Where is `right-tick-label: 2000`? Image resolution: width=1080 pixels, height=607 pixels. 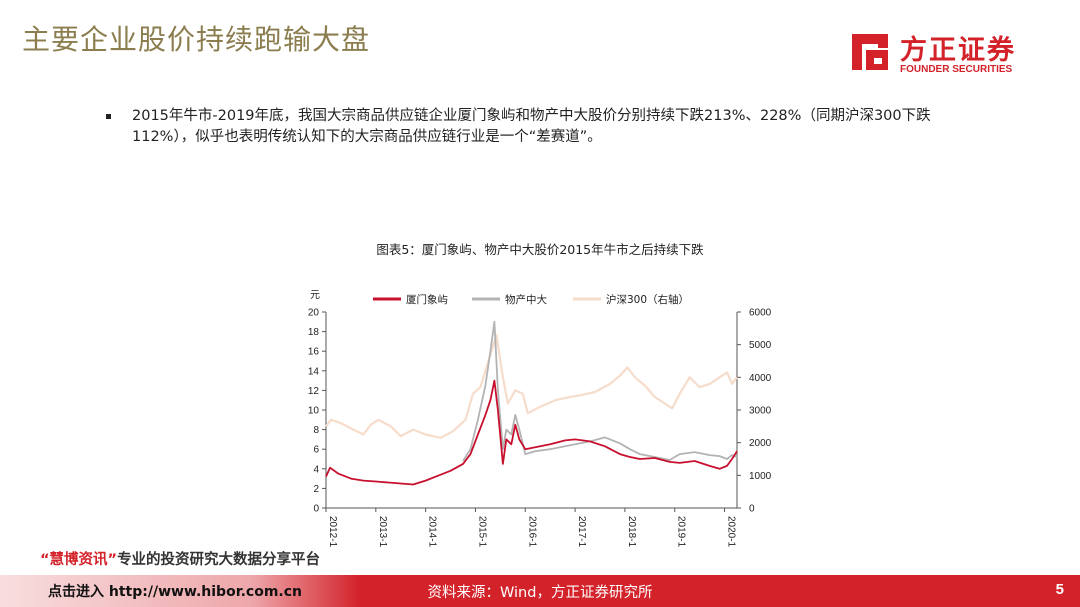 right-tick-label: 2000 is located at coordinates (760, 443).